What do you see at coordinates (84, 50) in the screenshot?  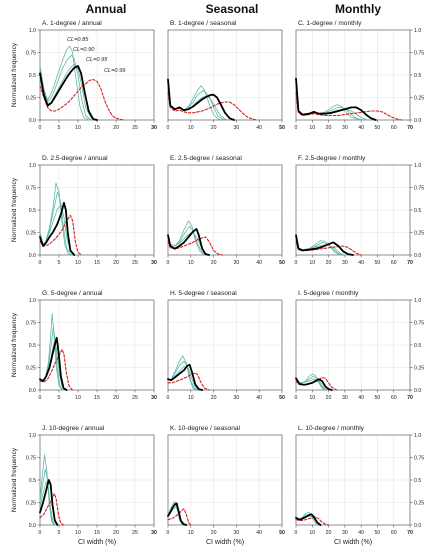 I see `cl-annotation: CL=0.90` at bounding box center [84, 50].